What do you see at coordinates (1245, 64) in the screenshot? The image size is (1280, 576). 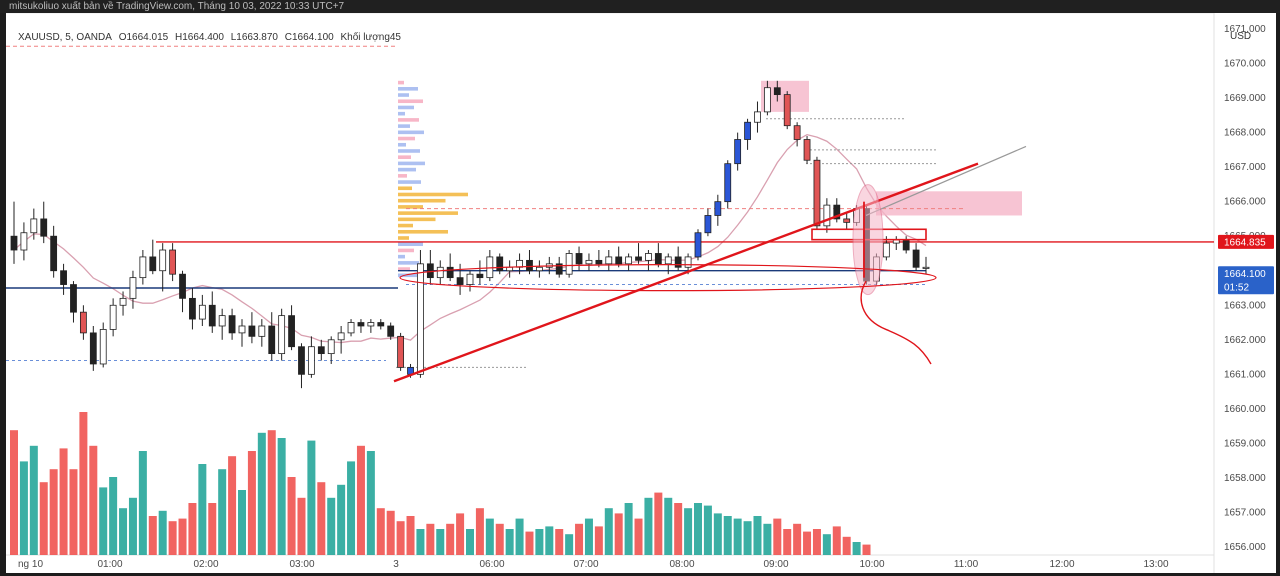 I see `price-tick-label: 1670.000` at bounding box center [1245, 64].